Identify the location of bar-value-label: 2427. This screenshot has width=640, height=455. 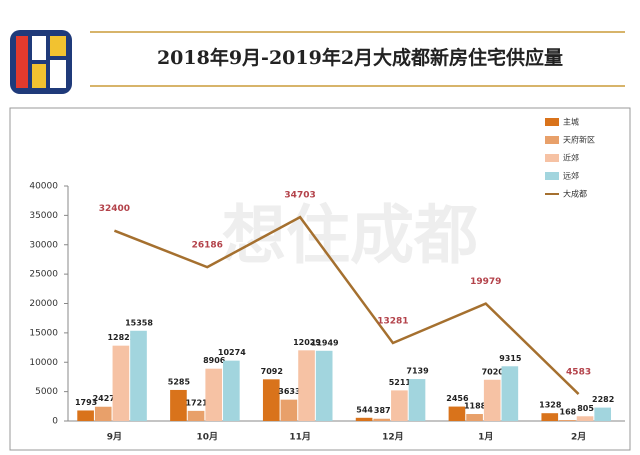
(104, 398).